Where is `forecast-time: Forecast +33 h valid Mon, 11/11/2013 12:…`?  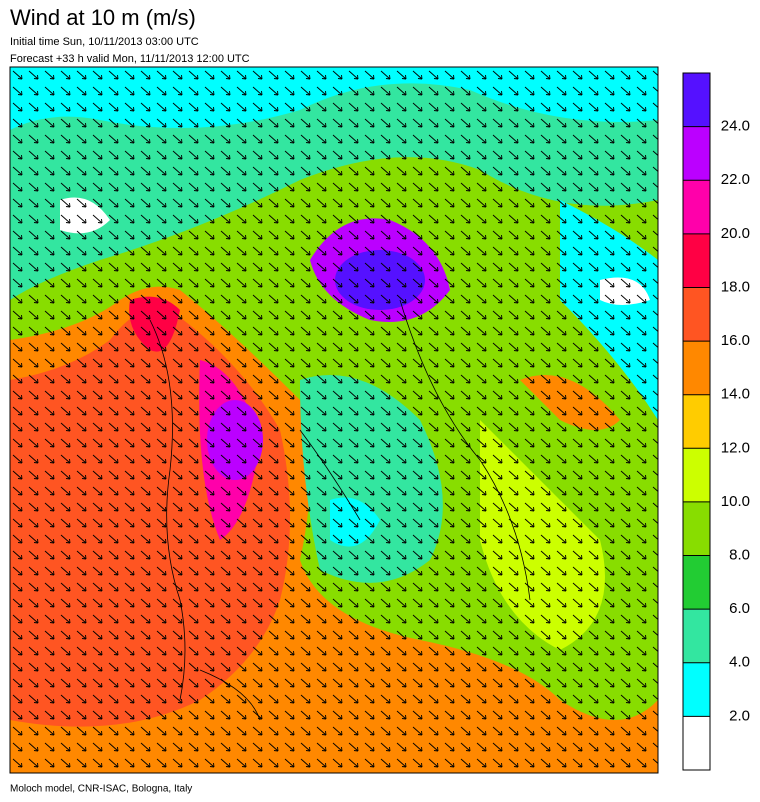 forecast-time: Forecast +33 h valid Mon, 11/11/2013 12:… is located at coordinates (130, 59).